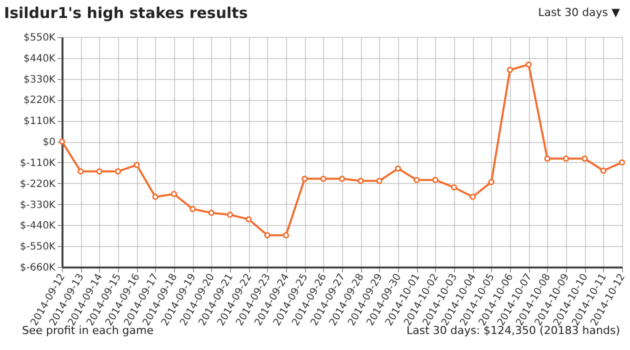  Describe the element at coordinates (39, 80) in the screenshot. I see `y-tick-label: $330K` at that location.